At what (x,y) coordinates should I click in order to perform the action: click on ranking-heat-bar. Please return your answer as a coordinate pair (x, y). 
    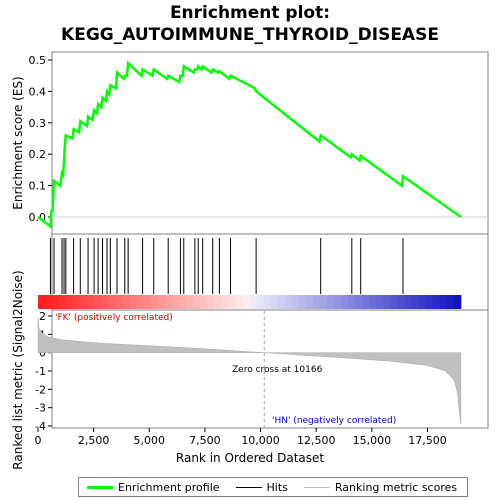
    Looking at the image, I should click on (250, 302).